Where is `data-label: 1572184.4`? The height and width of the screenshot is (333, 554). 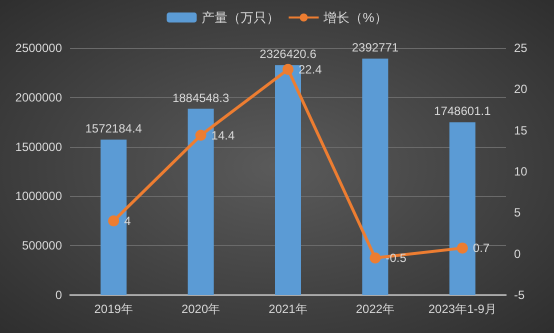 data-label: 1572184.4 is located at coordinates (113, 129).